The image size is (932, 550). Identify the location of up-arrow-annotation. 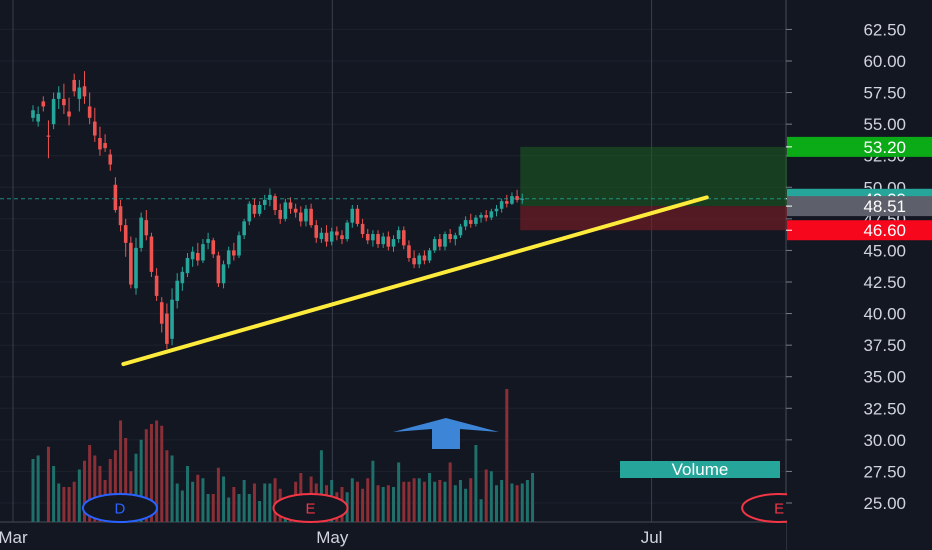
(446, 433).